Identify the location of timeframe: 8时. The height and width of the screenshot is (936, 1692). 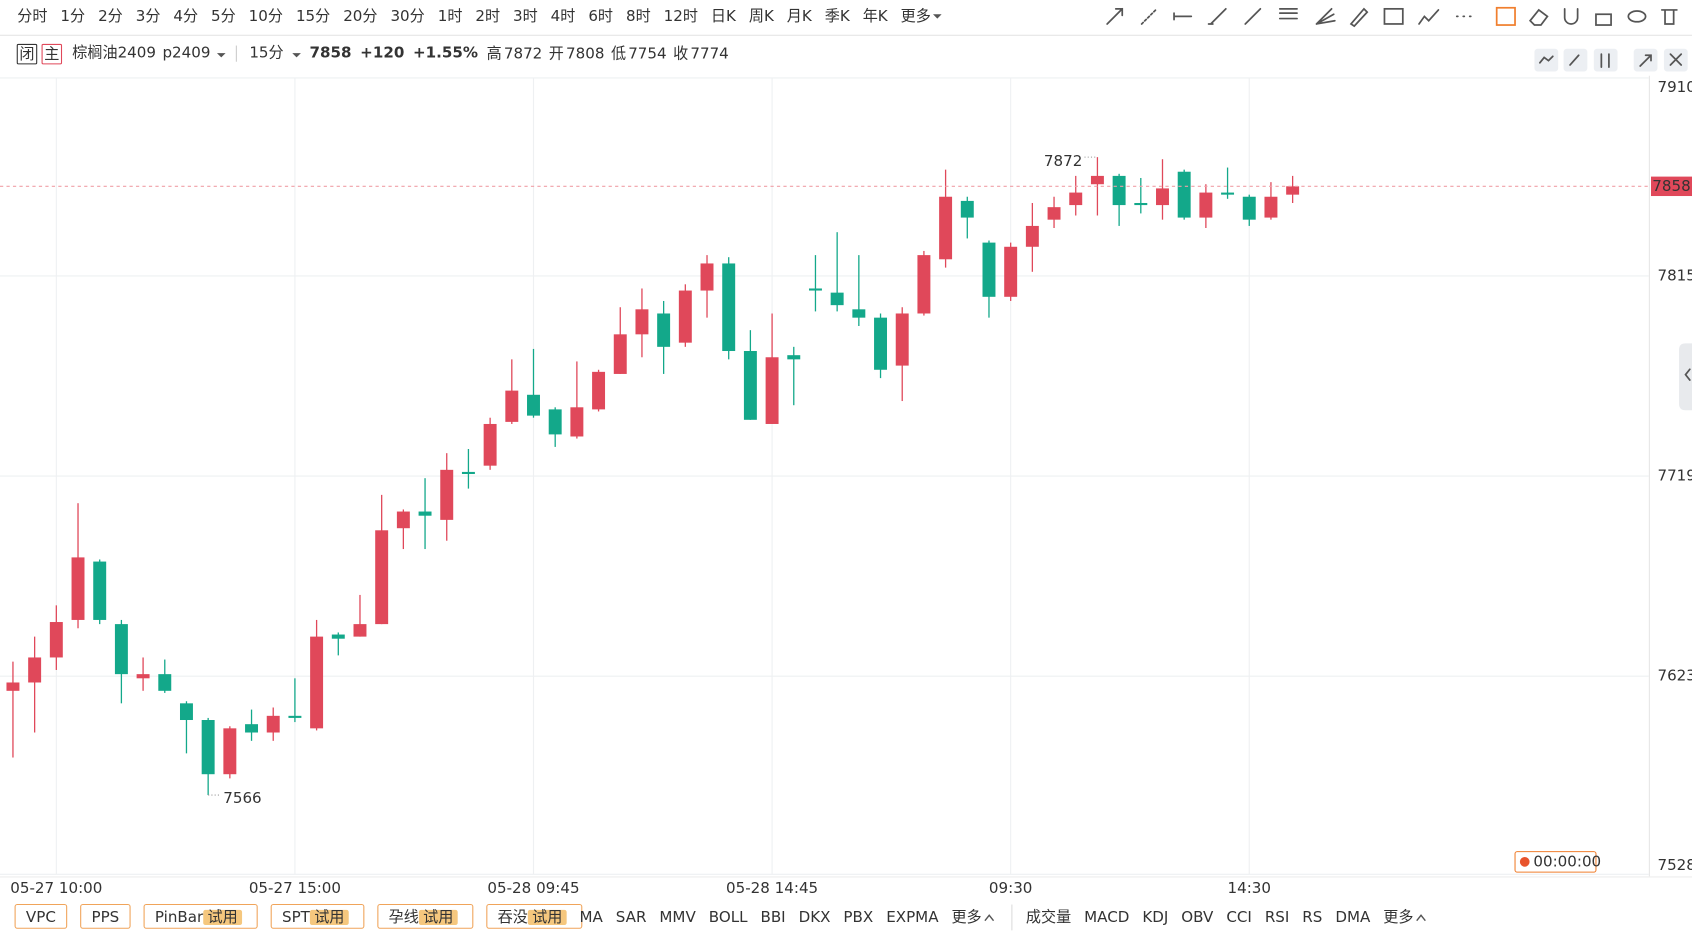
(638, 16).